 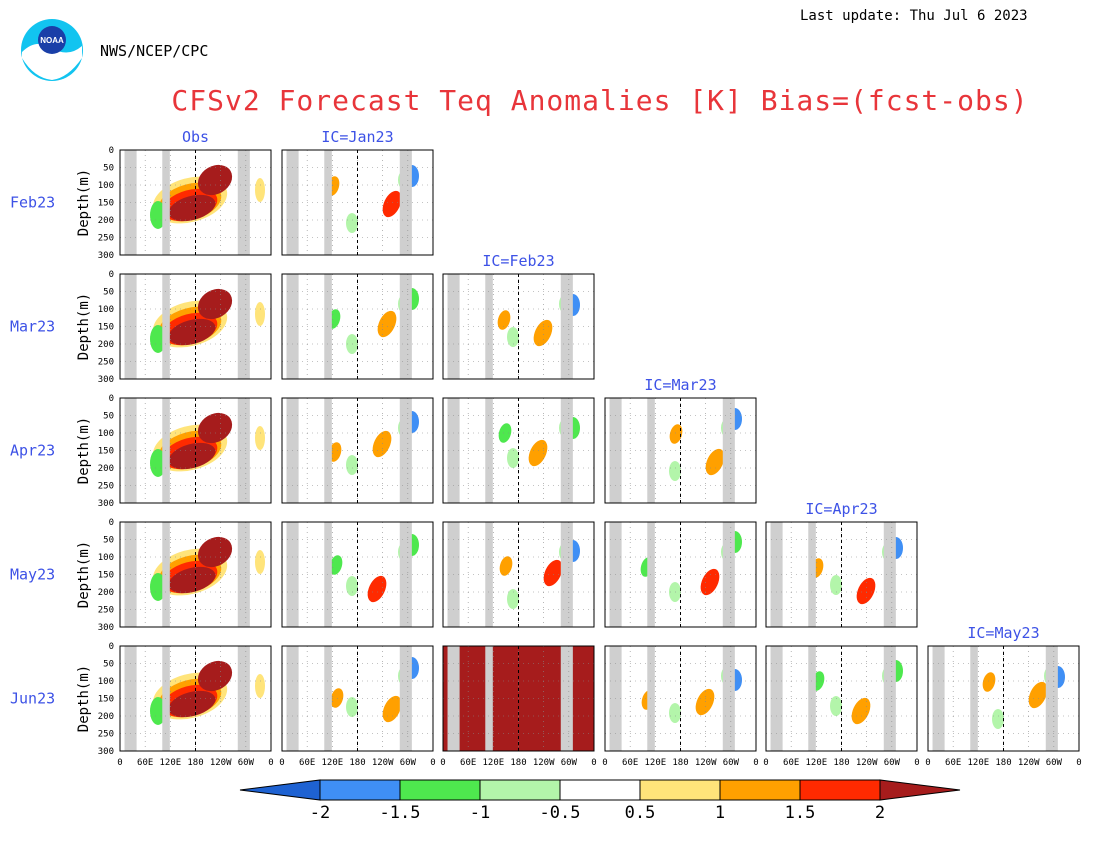 What do you see at coordinates (280, 790) in the screenshot?
I see `colorbar-extend-low` at bounding box center [280, 790].